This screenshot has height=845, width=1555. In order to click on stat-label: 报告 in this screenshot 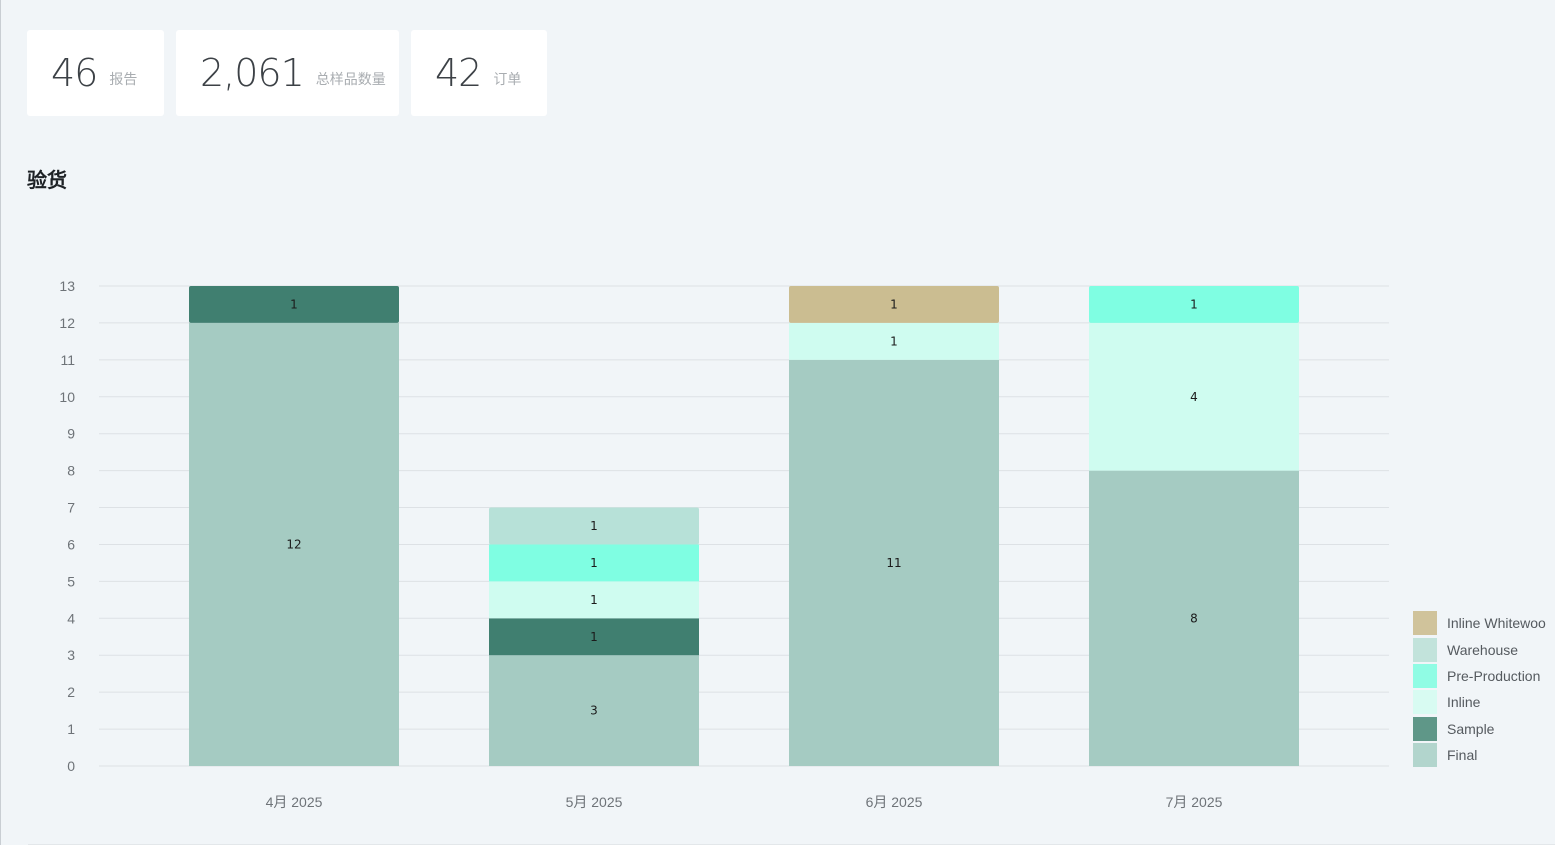, I will do `click(123, 80)`.